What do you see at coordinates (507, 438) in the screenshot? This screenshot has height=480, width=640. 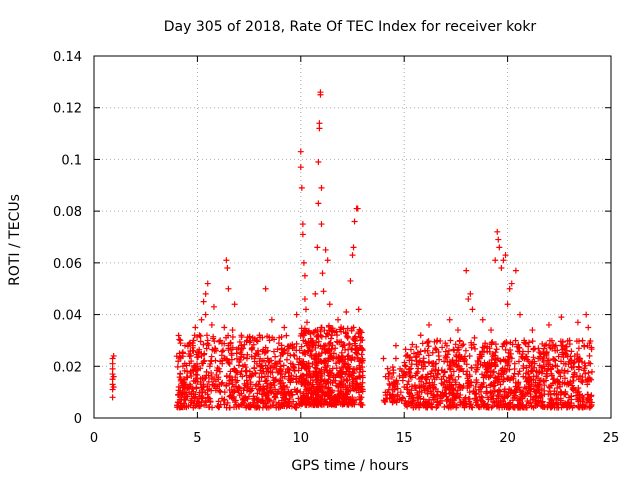 I see `x-tick-label: 20` at bounding box center [507, 438].